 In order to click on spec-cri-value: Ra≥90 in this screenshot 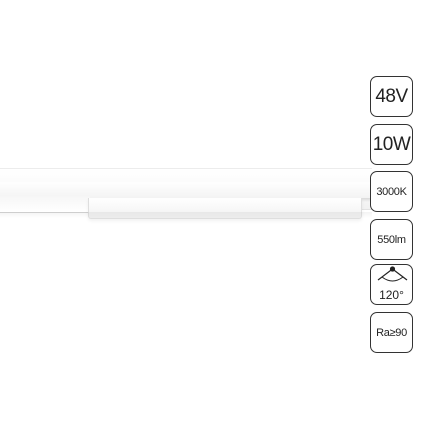, I will do `click(391, 332)`.